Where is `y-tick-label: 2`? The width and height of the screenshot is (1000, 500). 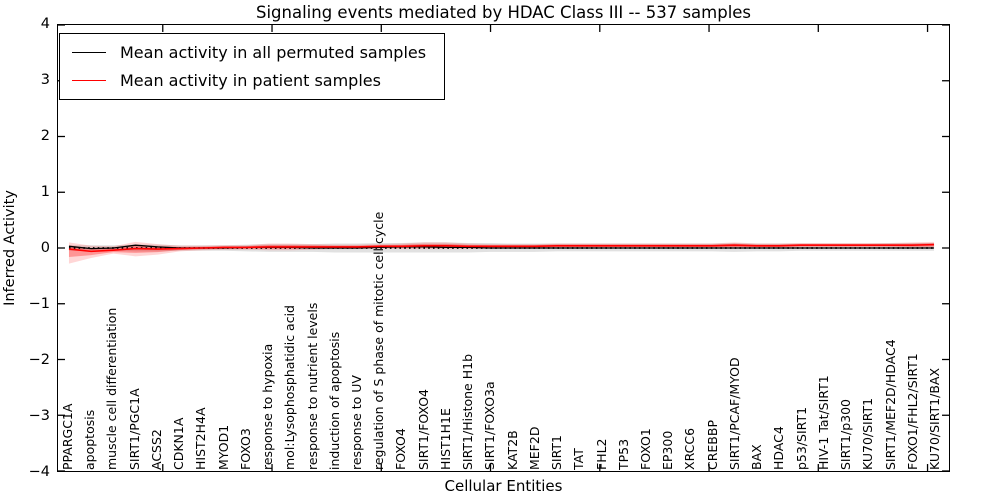 y-tick-label: 2 is located at coordinates (45, 136).